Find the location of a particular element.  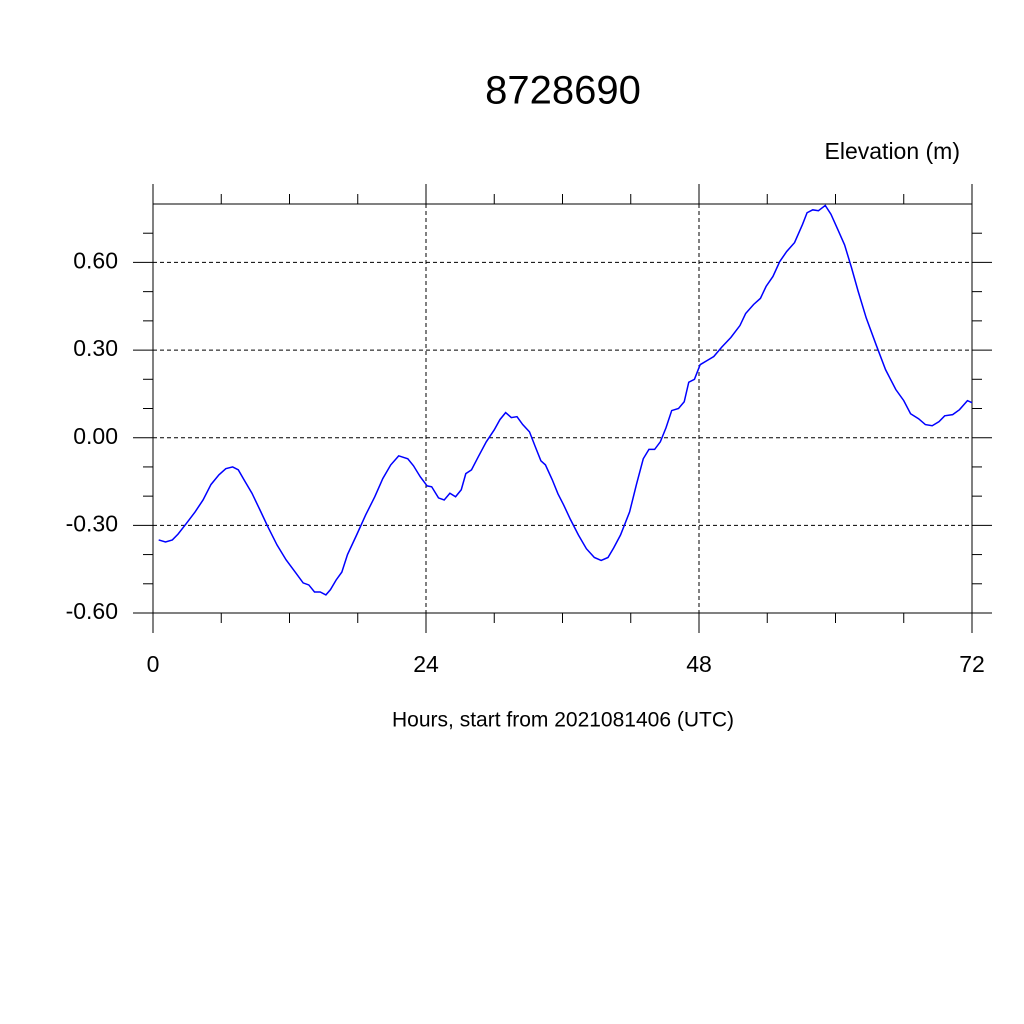

x-tick-label: 24 is located at coordinates (426, 664).